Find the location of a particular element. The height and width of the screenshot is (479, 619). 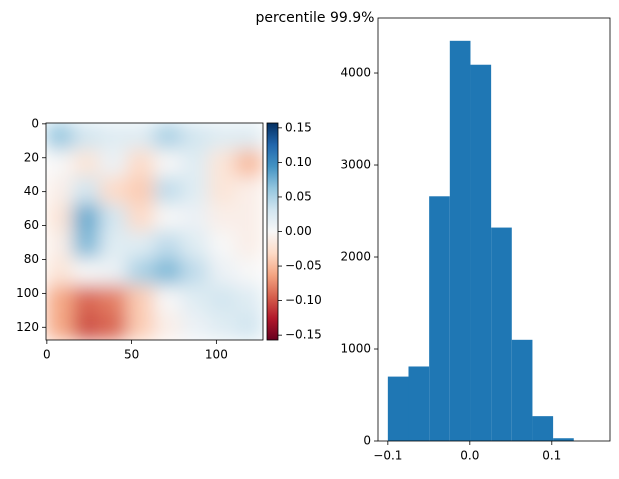

y-tick-label: 4000 is located at coordinates (355, 73).